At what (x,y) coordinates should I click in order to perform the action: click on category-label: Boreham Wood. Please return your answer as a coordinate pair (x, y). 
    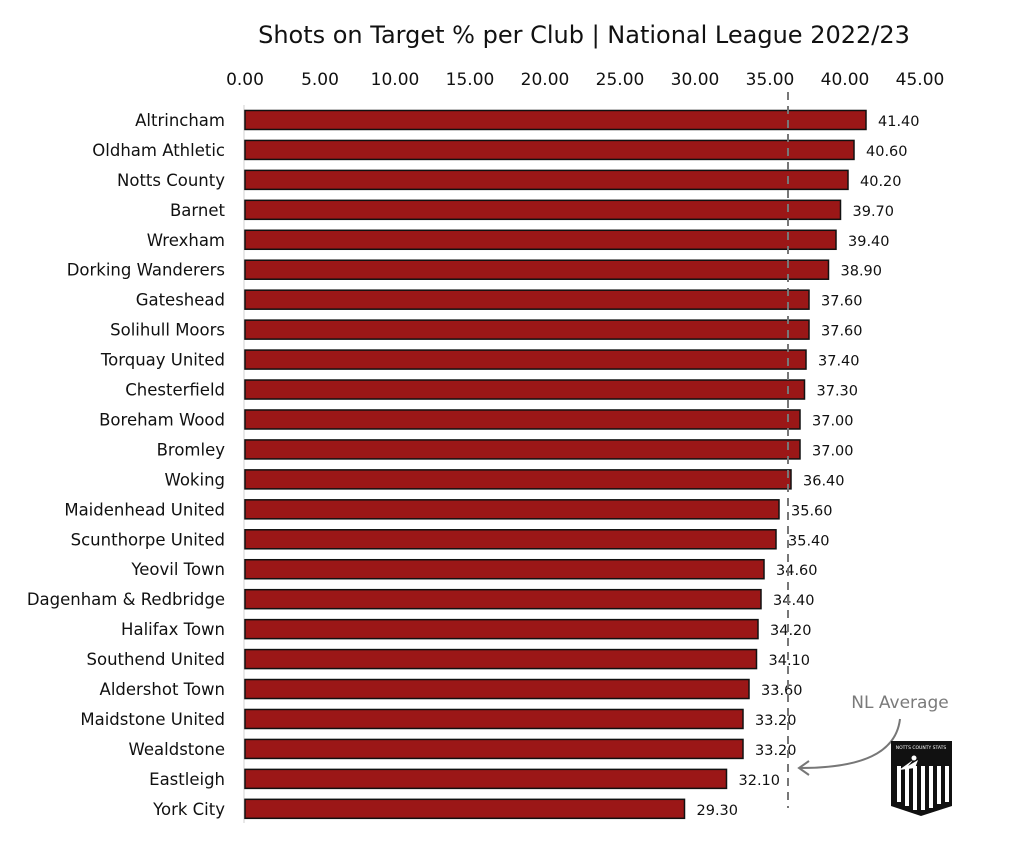
    Looking at the image, I should click on (162, 419).